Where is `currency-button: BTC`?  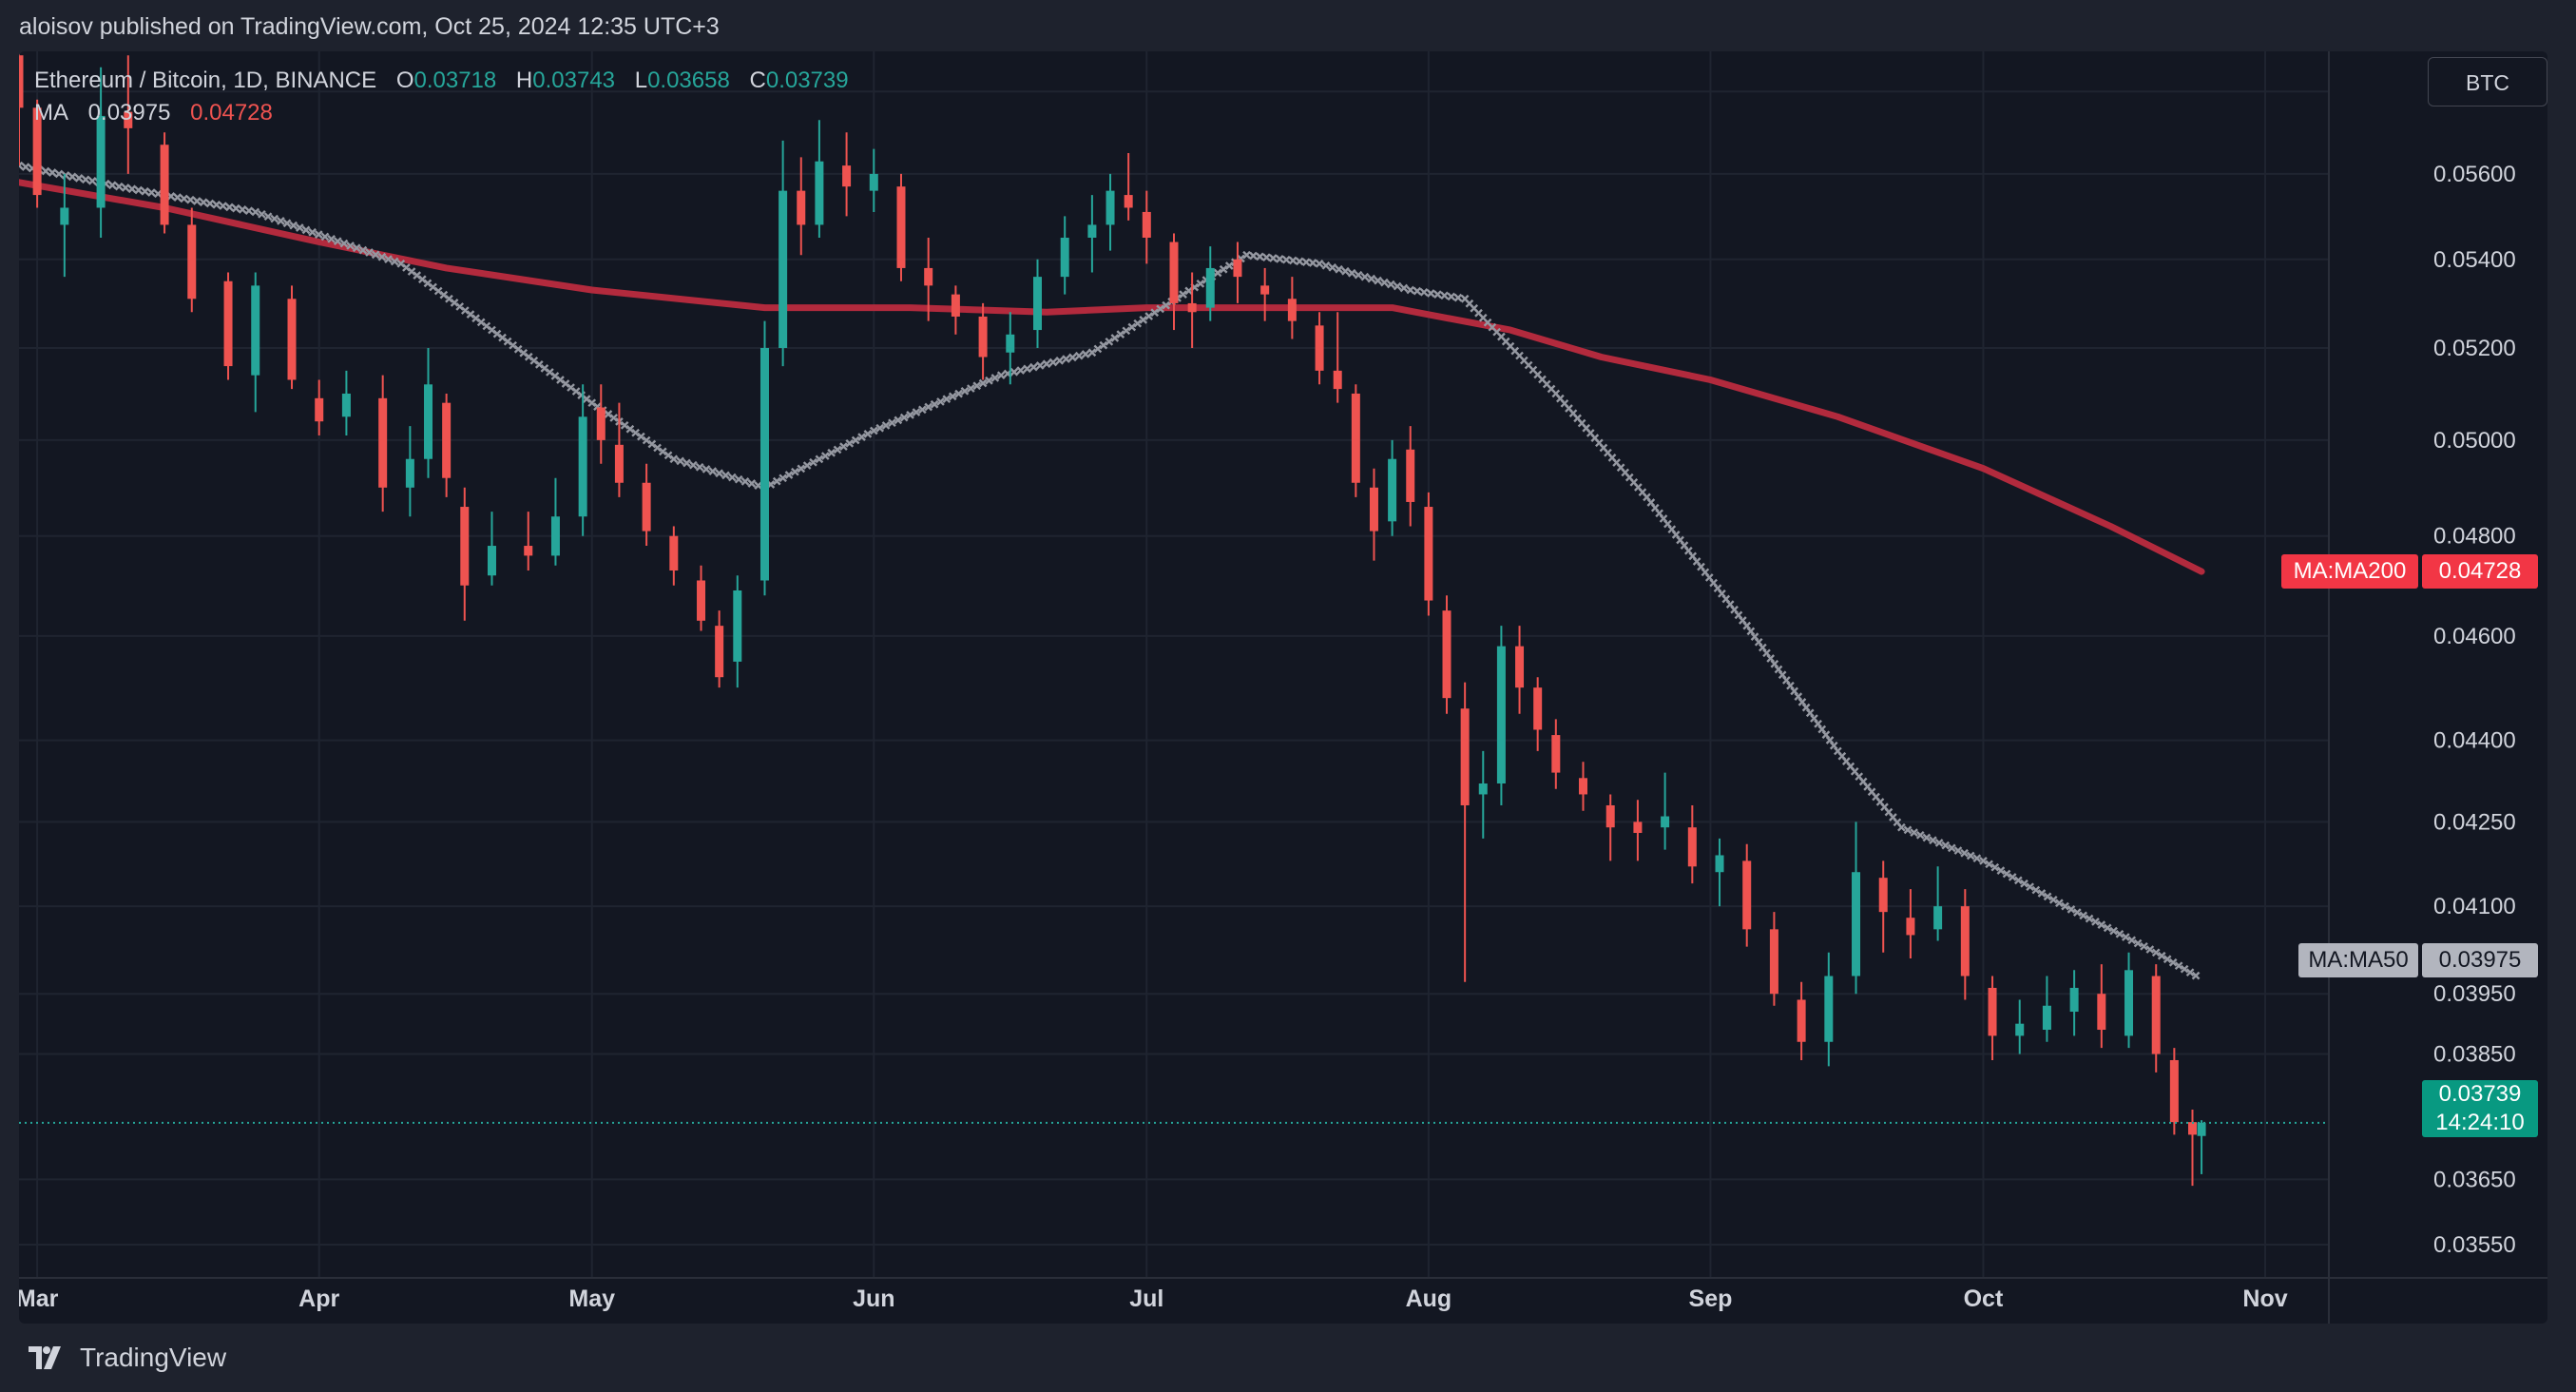 currency-button: BTC is located at coordinates (2488, 81).